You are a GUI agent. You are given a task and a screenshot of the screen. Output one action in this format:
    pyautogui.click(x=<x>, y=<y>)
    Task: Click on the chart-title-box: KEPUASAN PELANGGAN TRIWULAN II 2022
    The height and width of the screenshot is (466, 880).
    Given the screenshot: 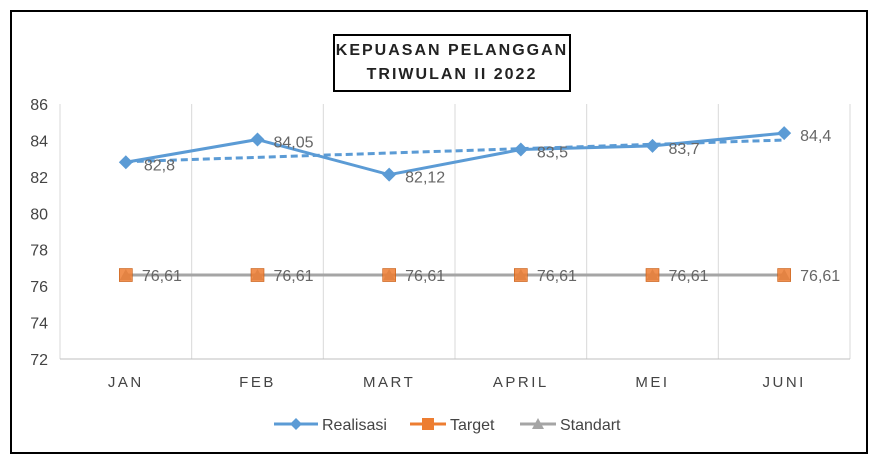 What is the action you would take?
    pyautogui.click(x=452, y=63)
    